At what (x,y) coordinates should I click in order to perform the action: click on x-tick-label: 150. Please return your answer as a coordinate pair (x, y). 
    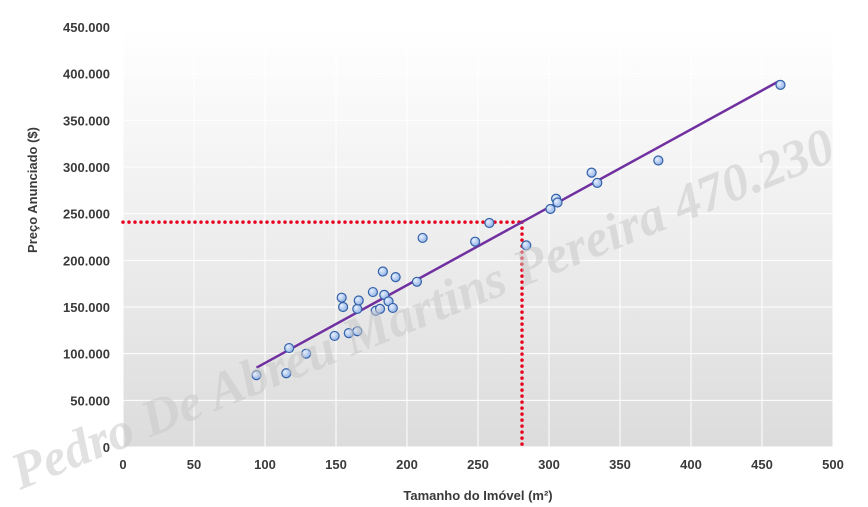
    Looking at the image, I should click on (336, 464).